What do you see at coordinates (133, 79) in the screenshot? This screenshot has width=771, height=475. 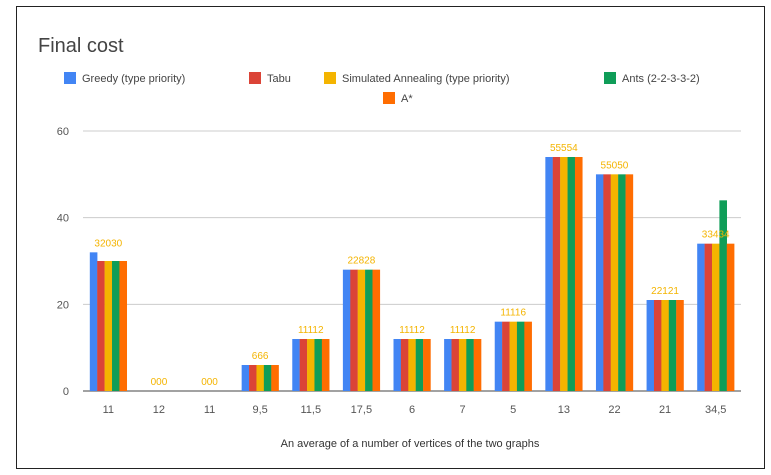 I see `legend-label: Greedy (type priority)` at bounding box center [133, 79].